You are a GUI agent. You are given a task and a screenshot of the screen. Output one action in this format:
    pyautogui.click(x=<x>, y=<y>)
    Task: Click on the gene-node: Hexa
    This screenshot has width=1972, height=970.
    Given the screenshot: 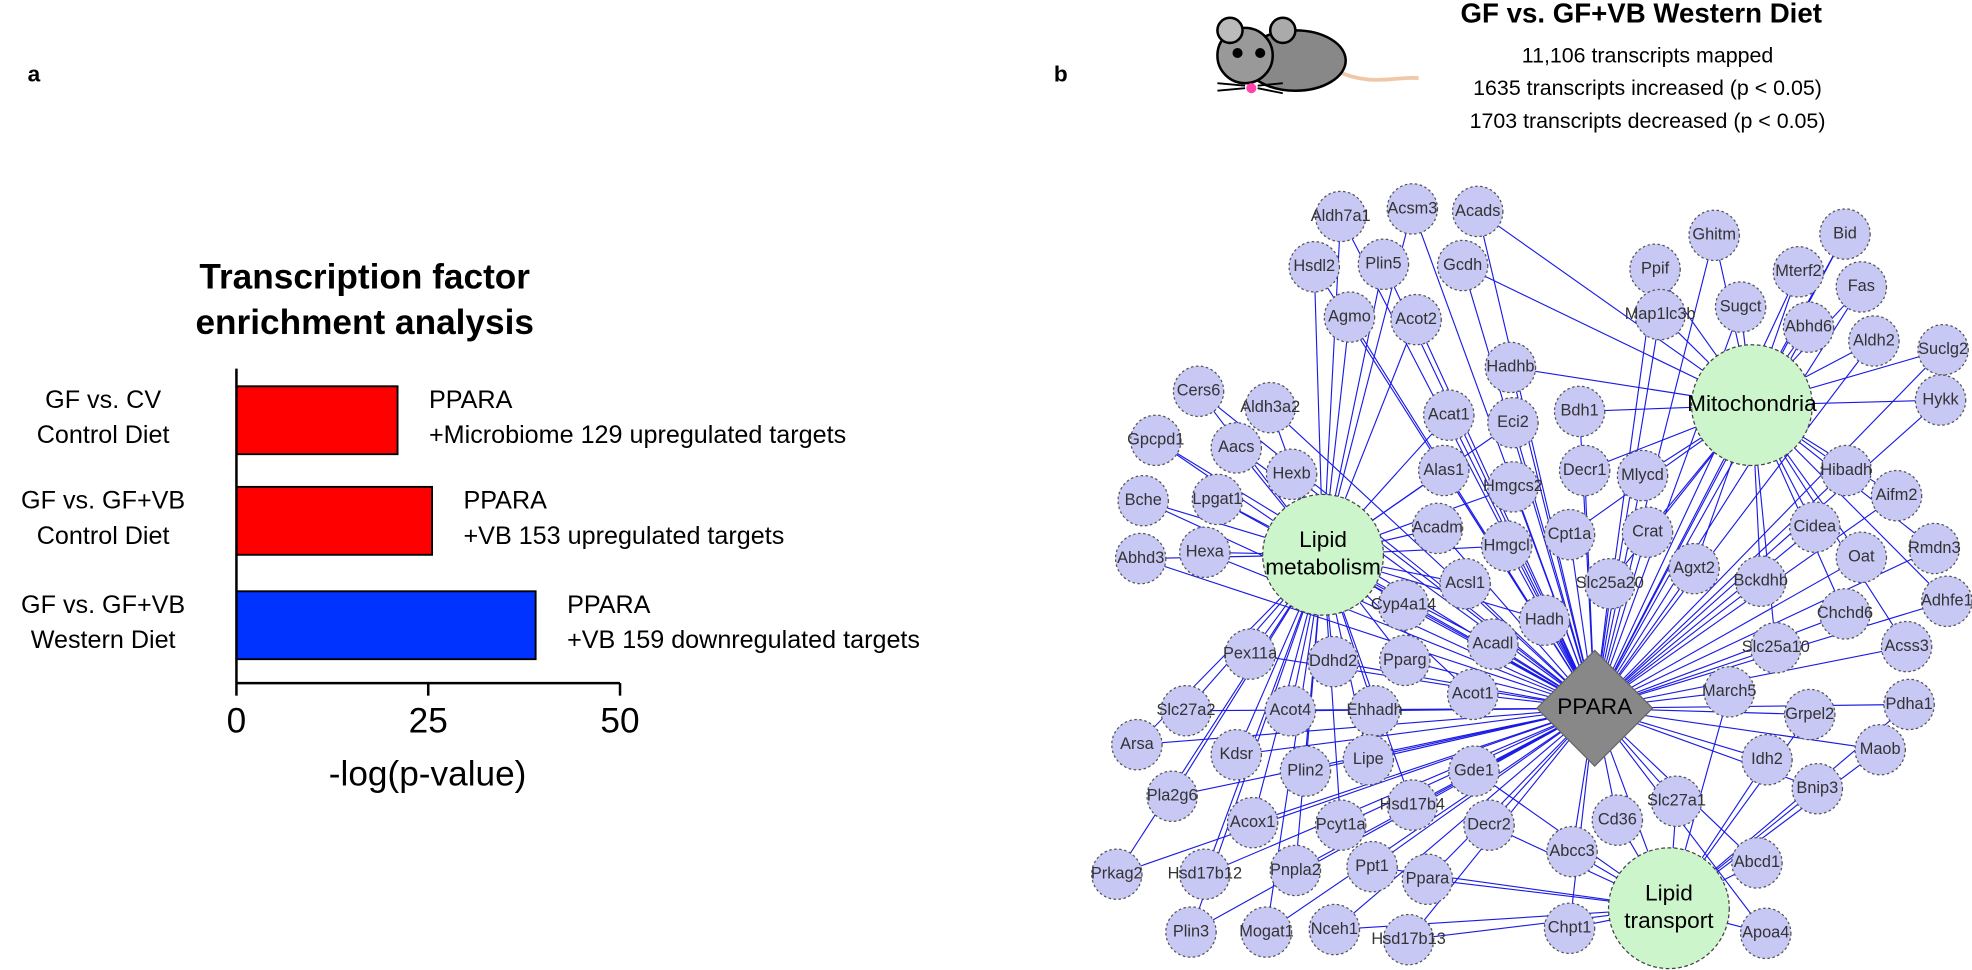 What is the action you would take?
    pyautogui.click(x=1205, y=552)
    